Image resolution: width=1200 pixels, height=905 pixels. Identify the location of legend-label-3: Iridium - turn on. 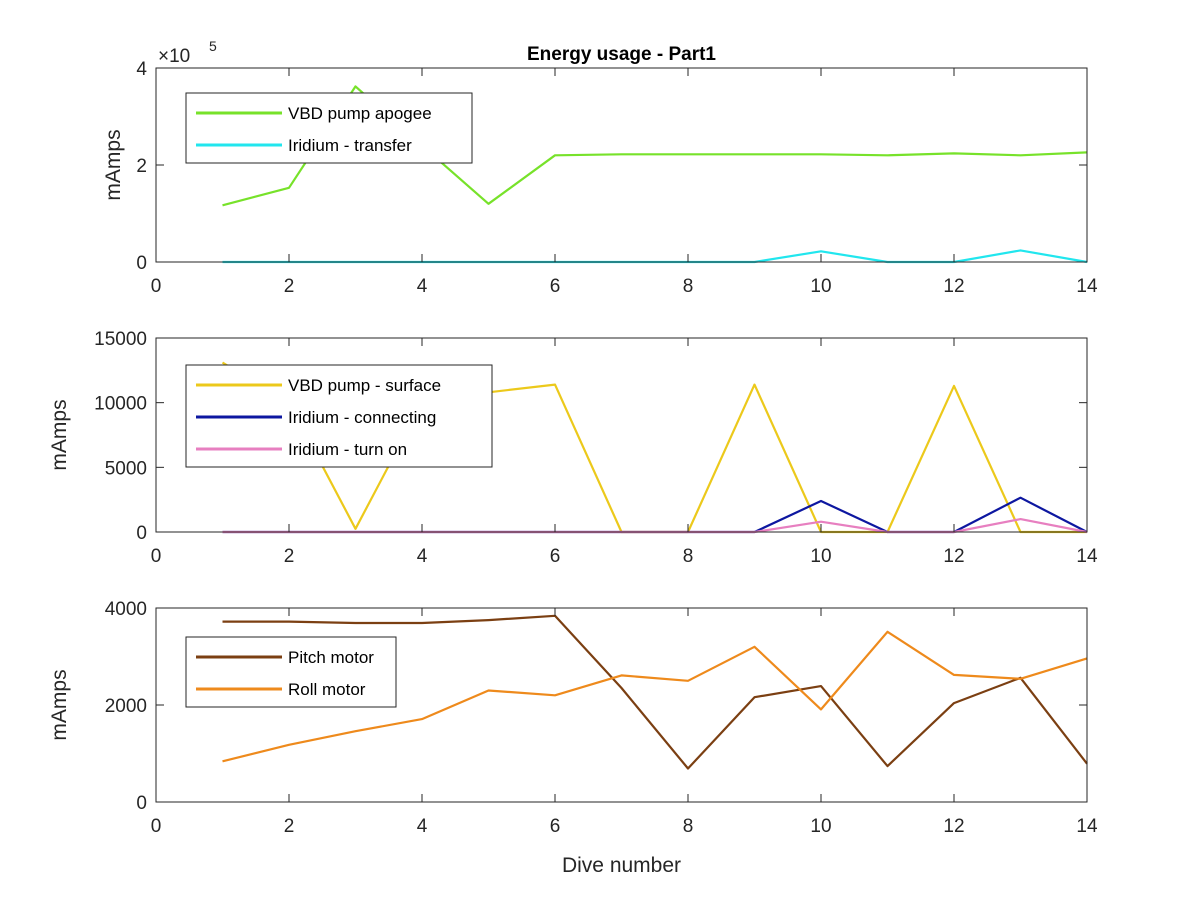
(347, 449).